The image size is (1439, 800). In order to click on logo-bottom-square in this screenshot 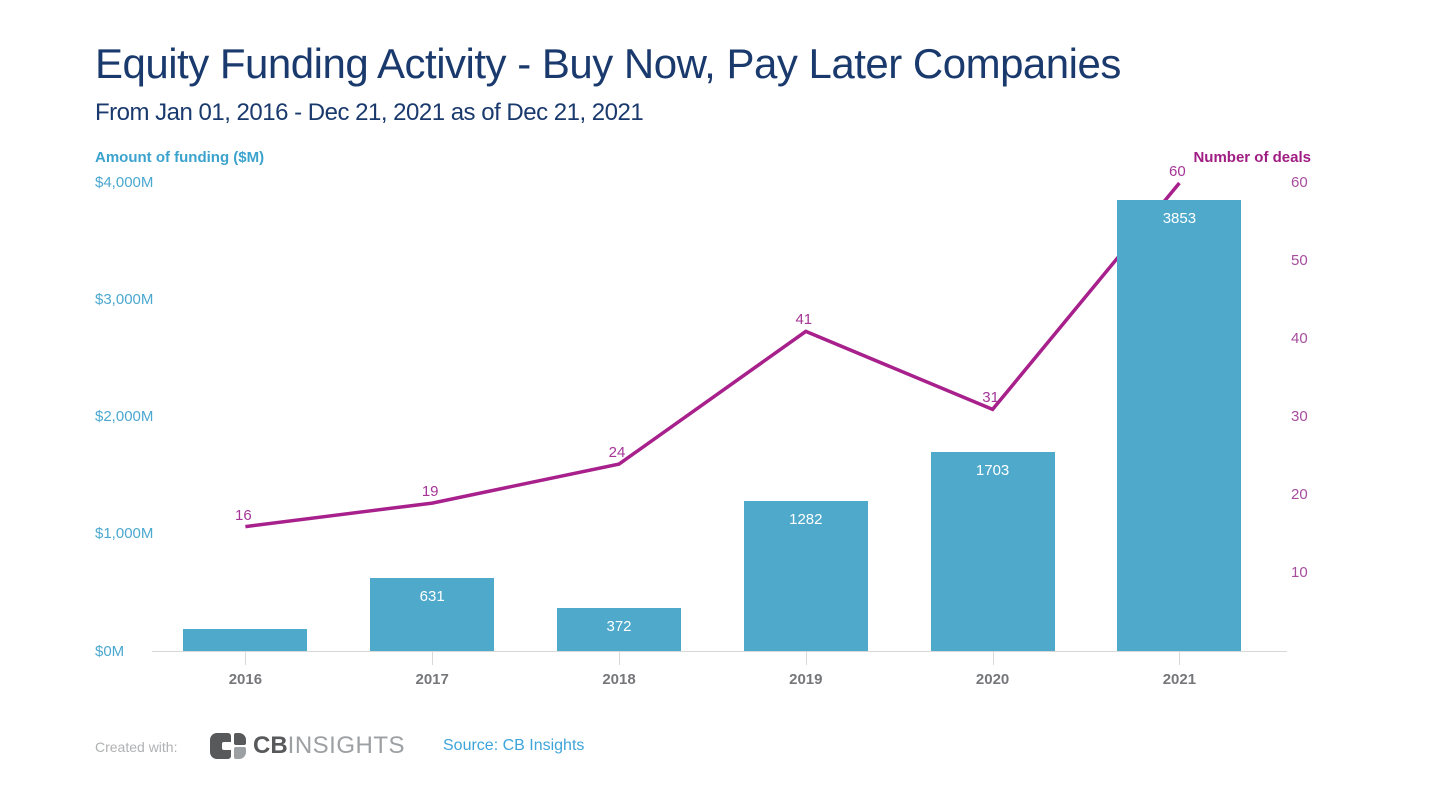, I will do `click(240, 753)`.